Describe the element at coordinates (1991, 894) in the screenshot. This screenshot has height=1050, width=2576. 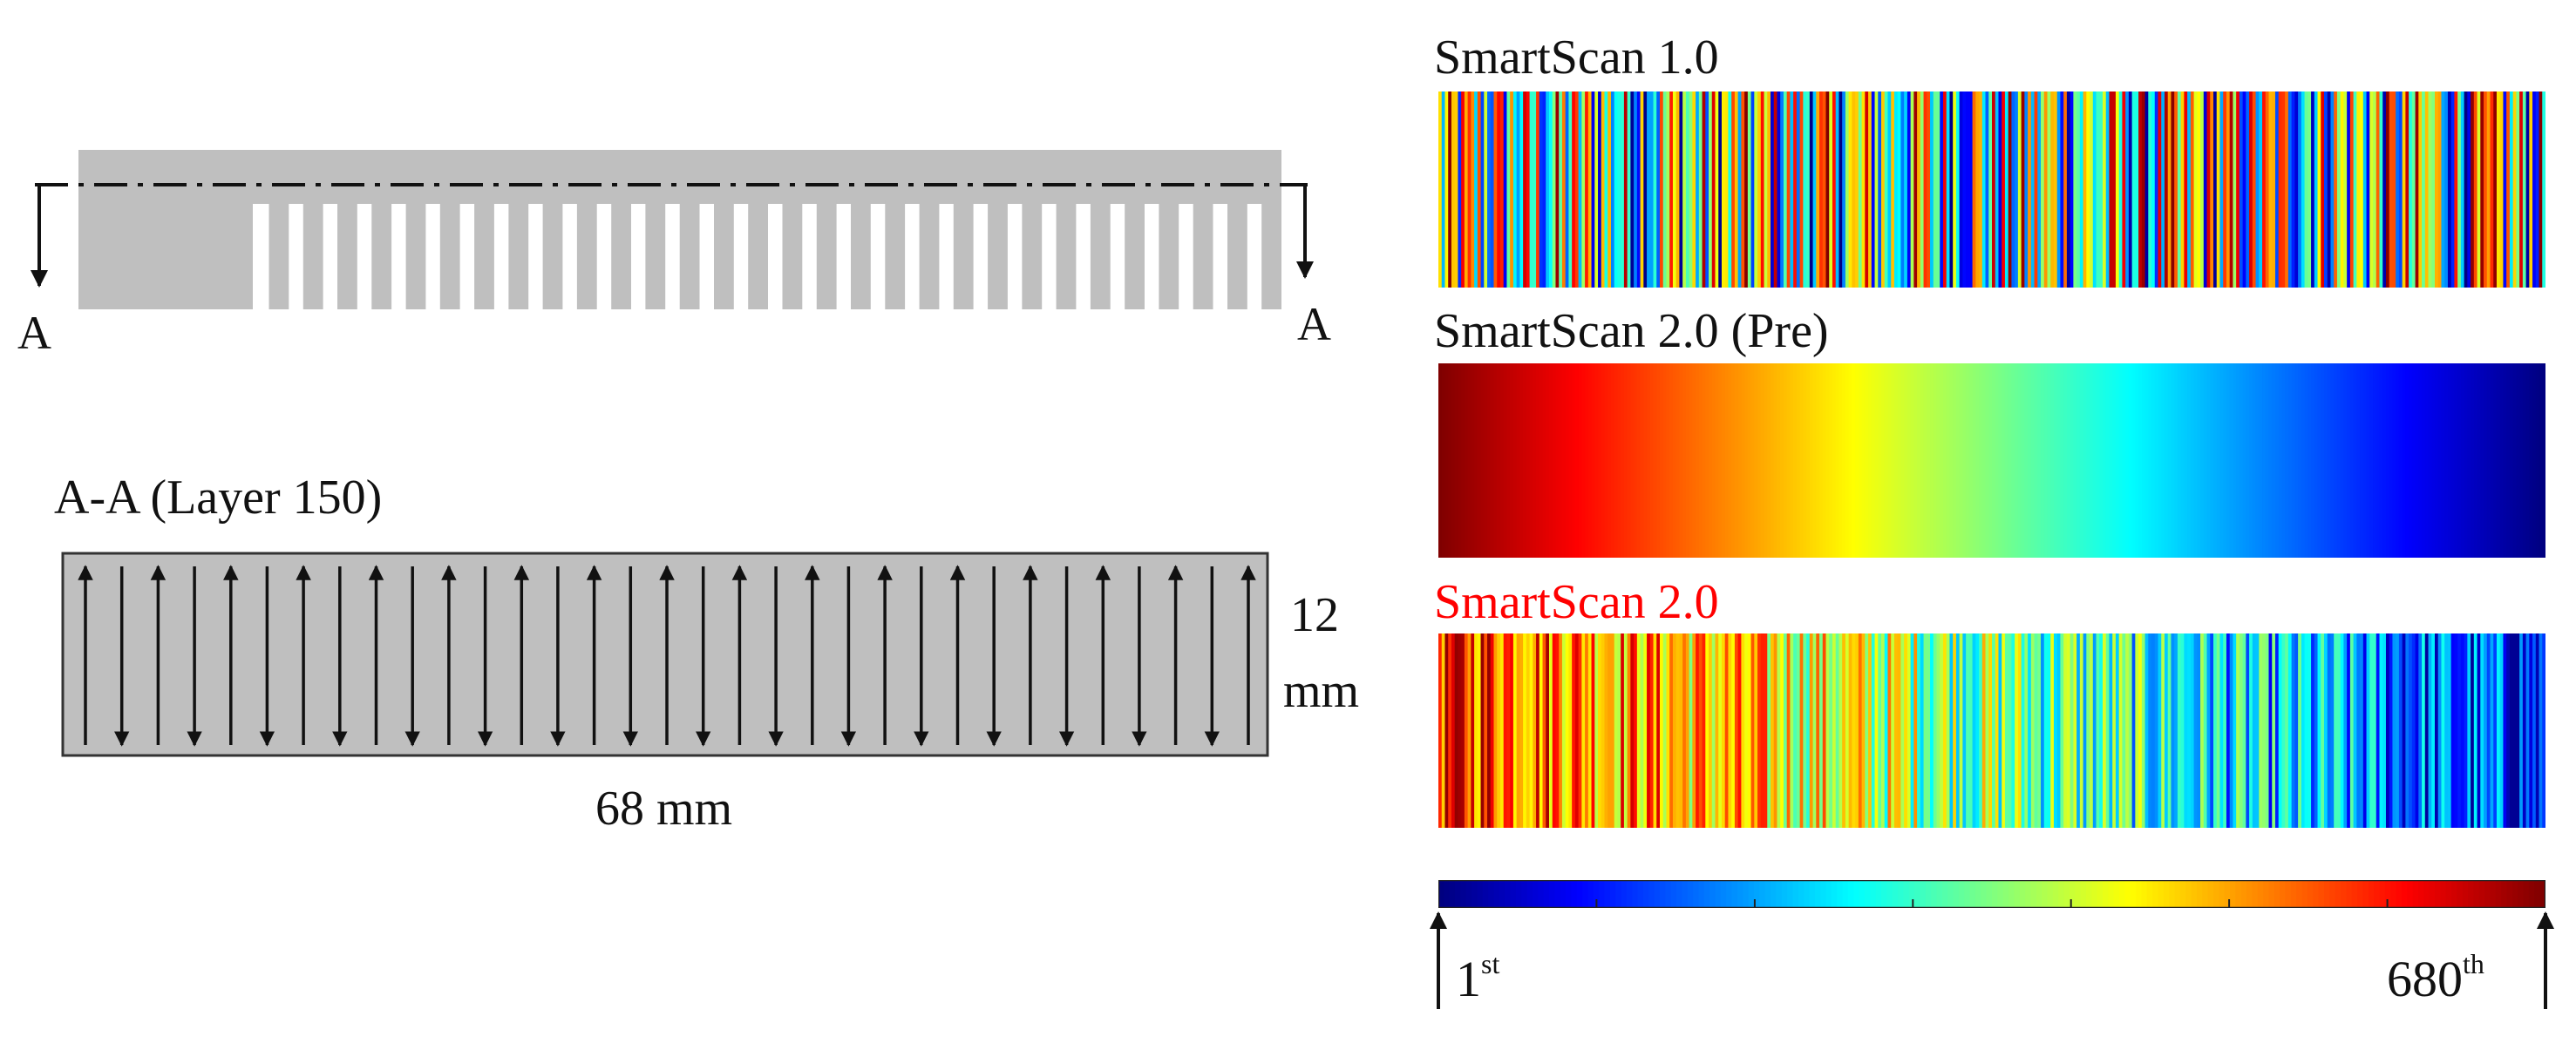
I see `colorbar-border` at that location.